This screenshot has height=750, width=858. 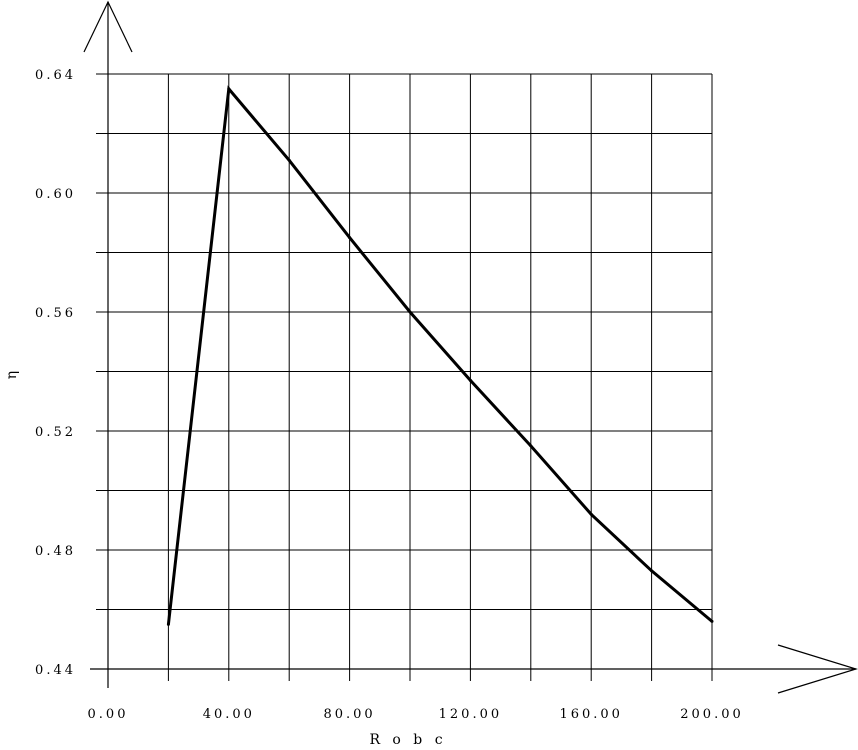 What do you see at coordinates (55, 194) in the screenshot?
I see `y-tick-label: 0.60` at bounding box center [55, 194].